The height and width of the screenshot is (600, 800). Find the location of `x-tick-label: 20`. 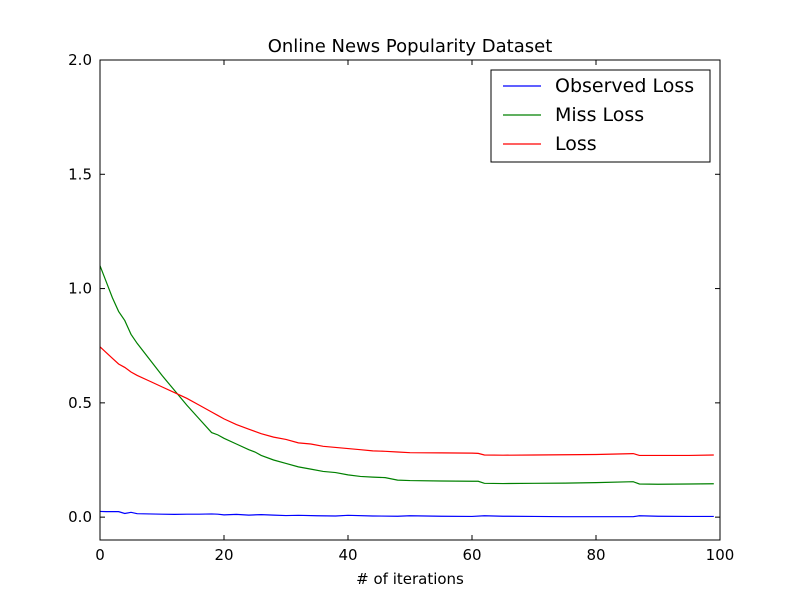

x-tick-label: 20 is located at coordinates (223, 555).